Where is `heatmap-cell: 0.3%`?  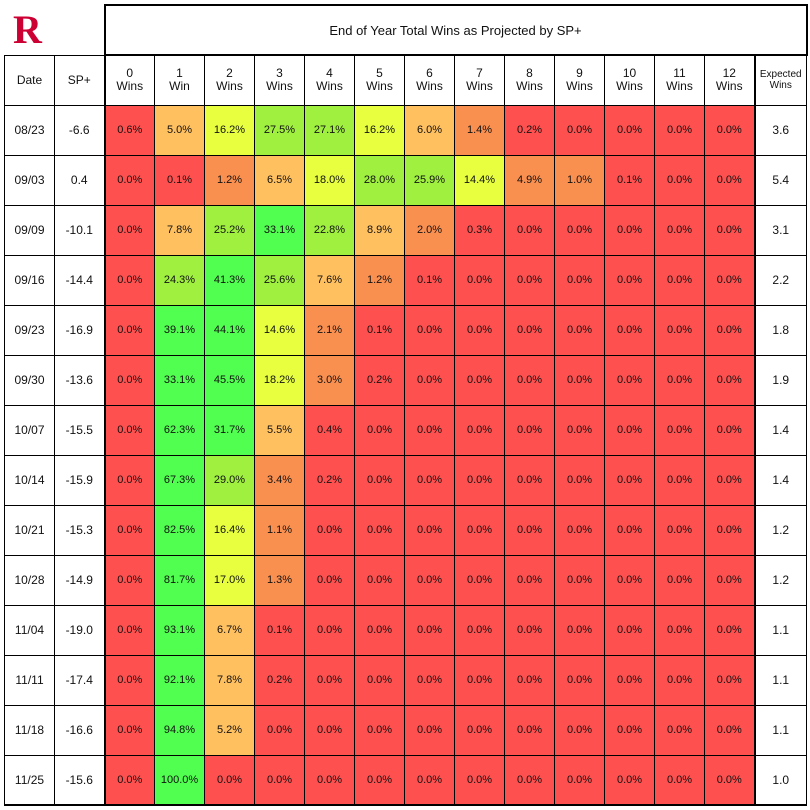
heatmap-cell: 0.3% is located at coordinates (479, 230).